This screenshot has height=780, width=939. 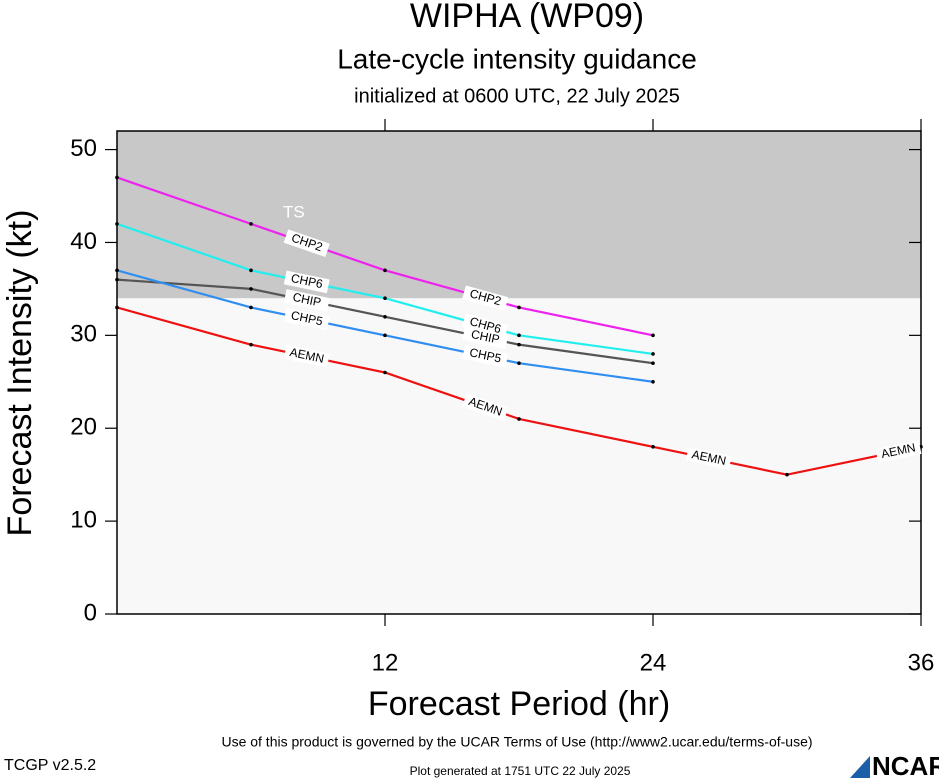 I want to click on y-tick-label: 30, so click(x=83, y=334).